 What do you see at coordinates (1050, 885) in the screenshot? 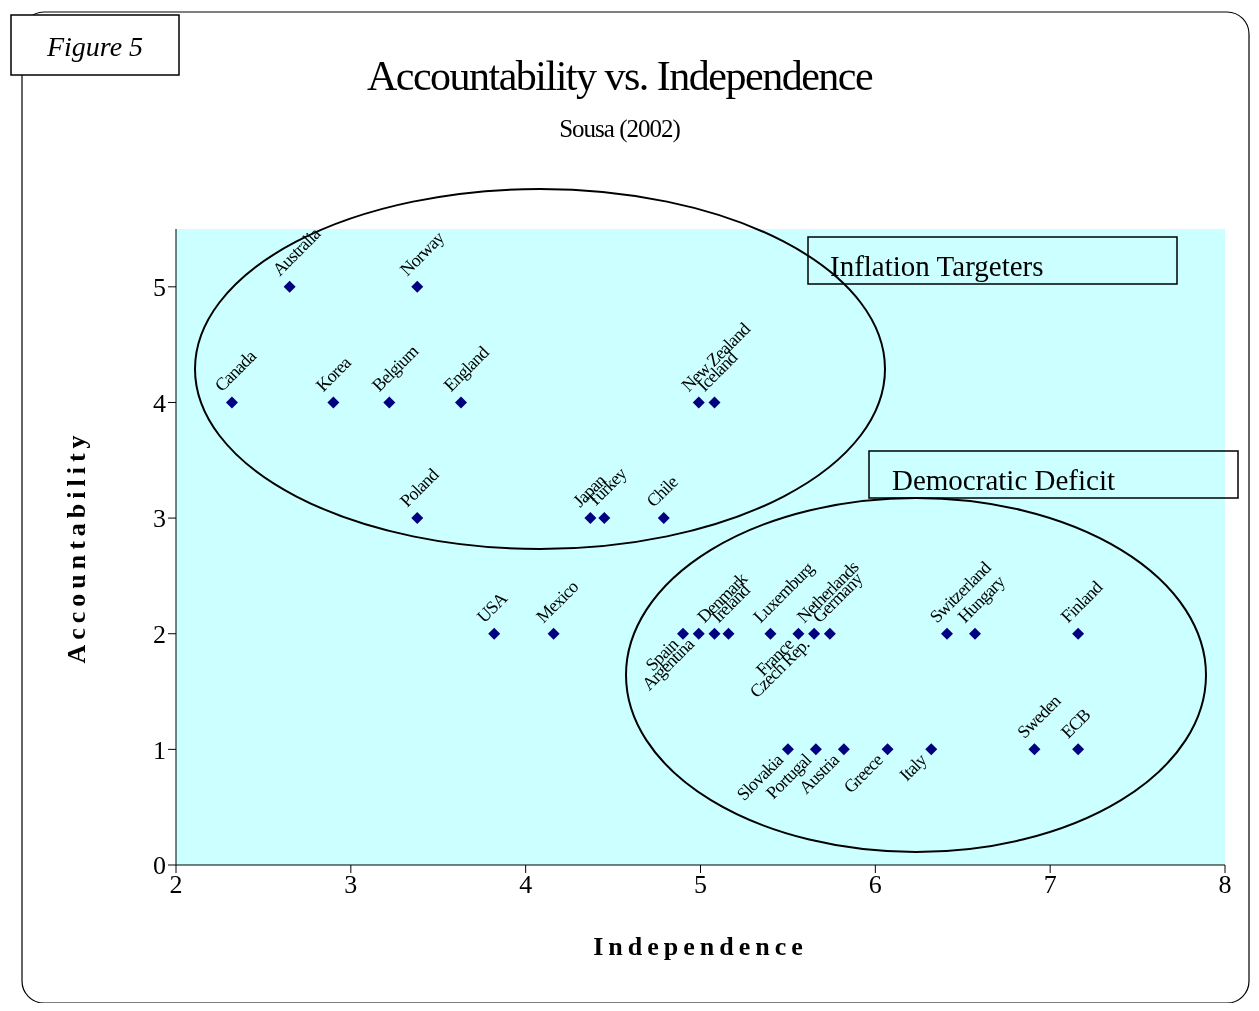
I see `x-tick-label: 7` at bounding box center [1050, 885].